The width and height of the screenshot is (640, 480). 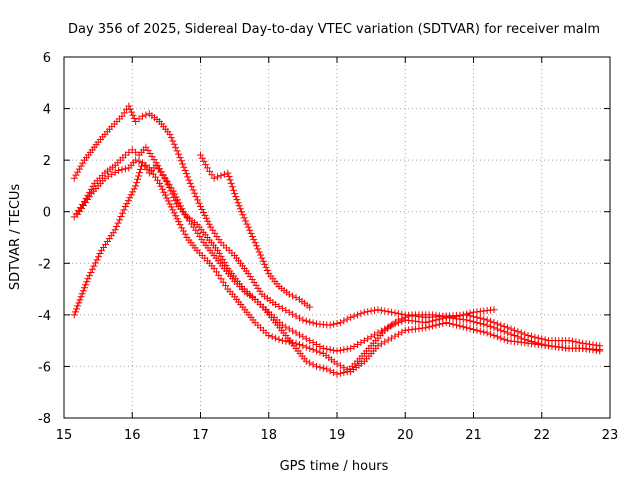 I want to click on x-tick-label: 21, so click(x=473, y=435).